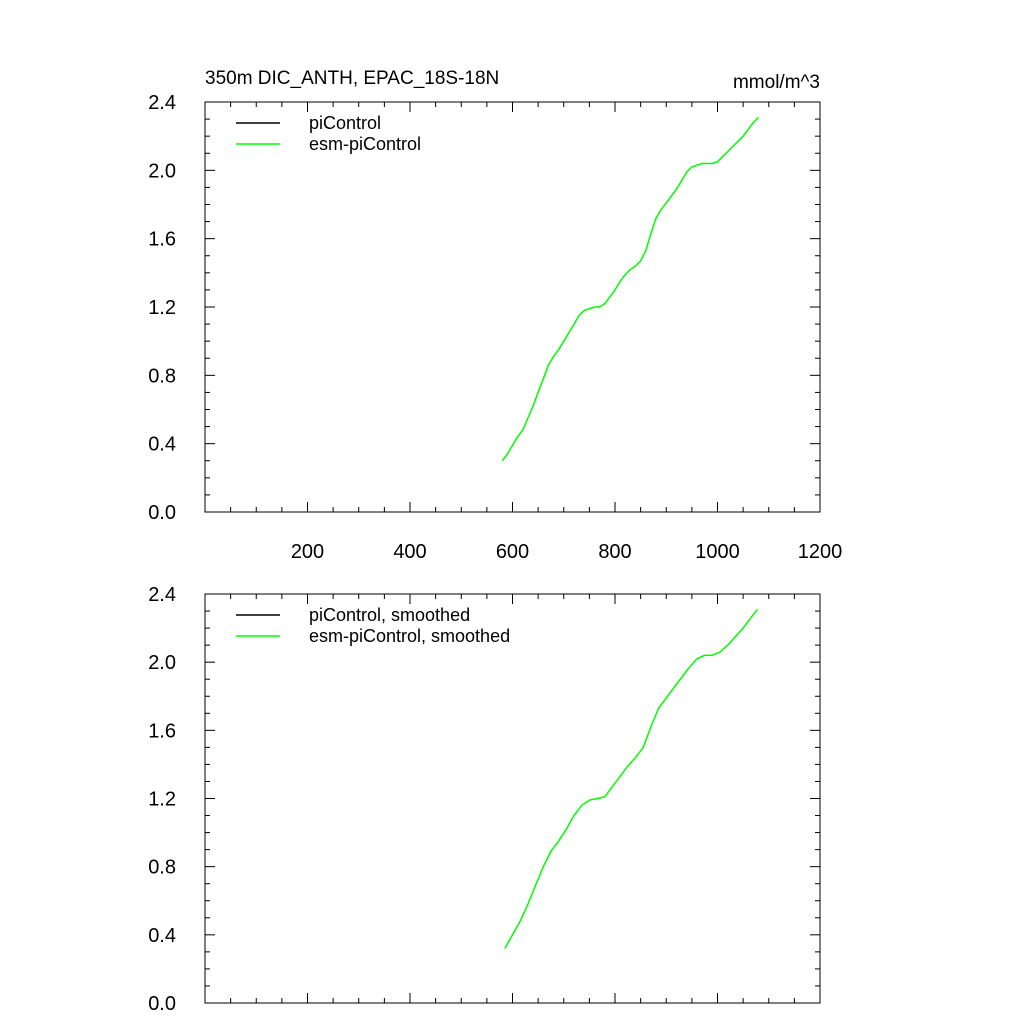 The height and width of the screenshot is (1024, 1024). What do you see at coordinates (717, 552) in the screenshot?
I see `top-x-tick-label: 1000` at bounding box center [717, 552].